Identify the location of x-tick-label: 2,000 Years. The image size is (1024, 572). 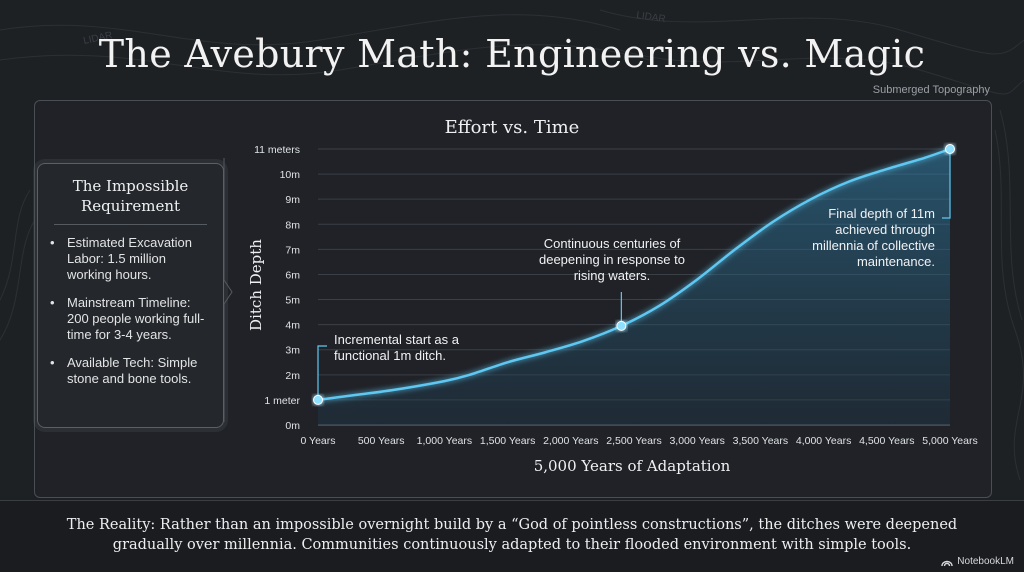
(570, 441).